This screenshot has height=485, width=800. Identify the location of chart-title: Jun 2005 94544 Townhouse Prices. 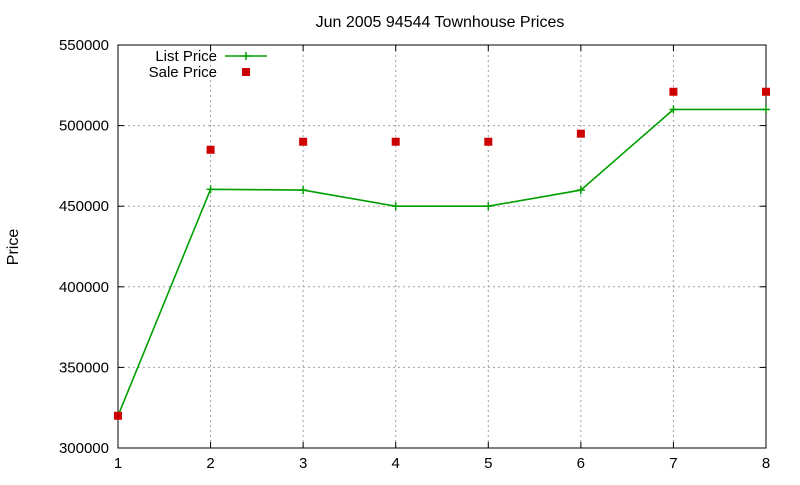
(440, 22).